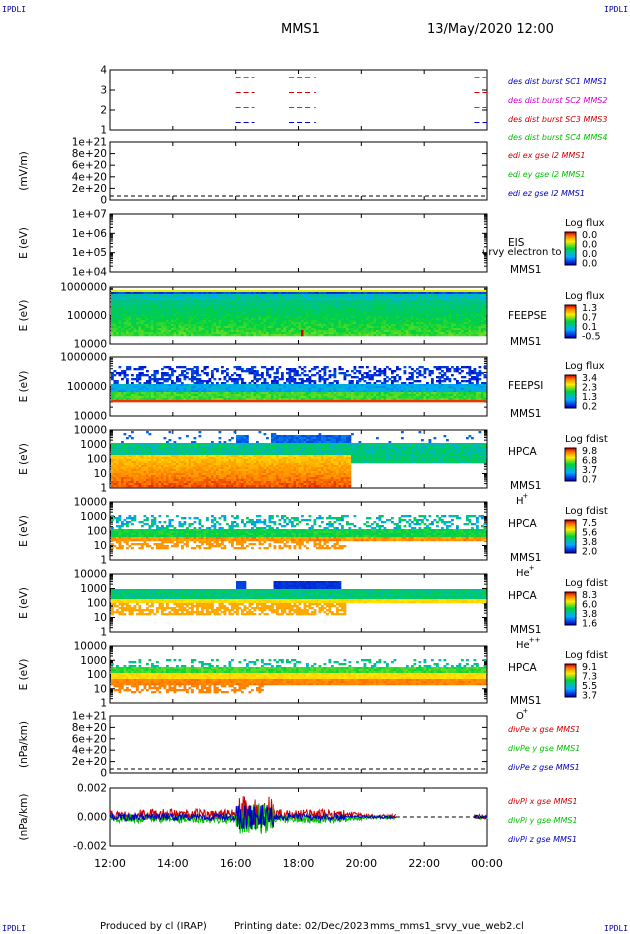 The image size is (630, 934). Describe the element at coordinates (97, 532) in the screenshot. I see `y-tick-label: 100` at that location.